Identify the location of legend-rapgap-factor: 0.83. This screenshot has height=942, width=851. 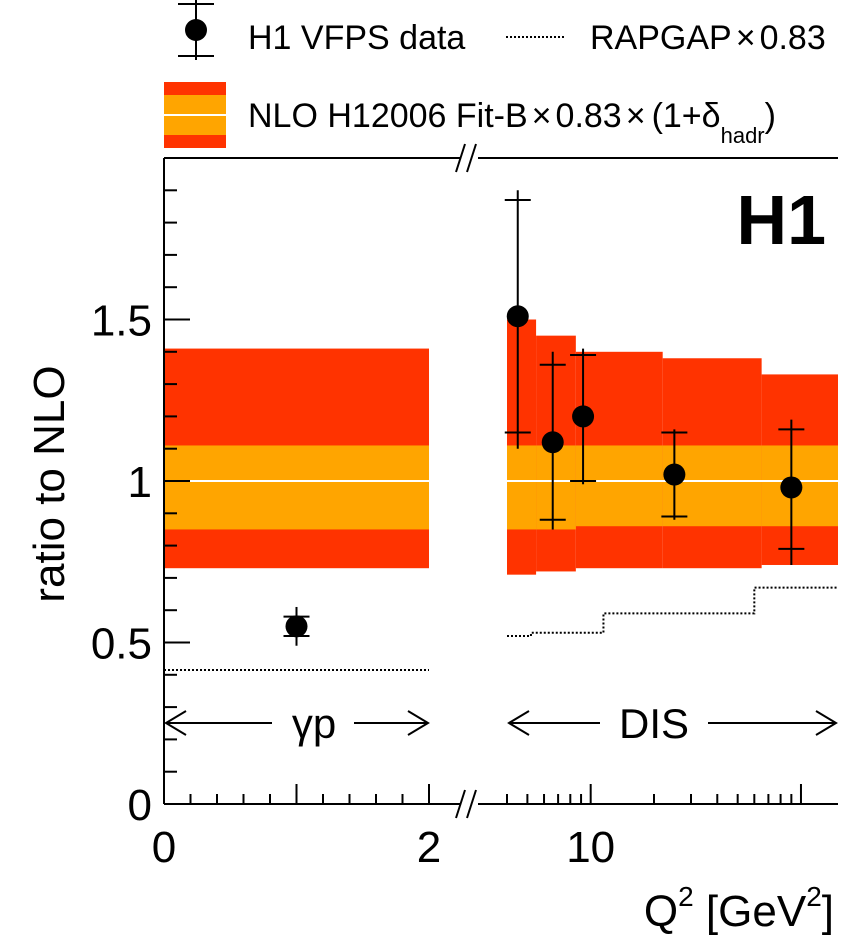
(793, 38).